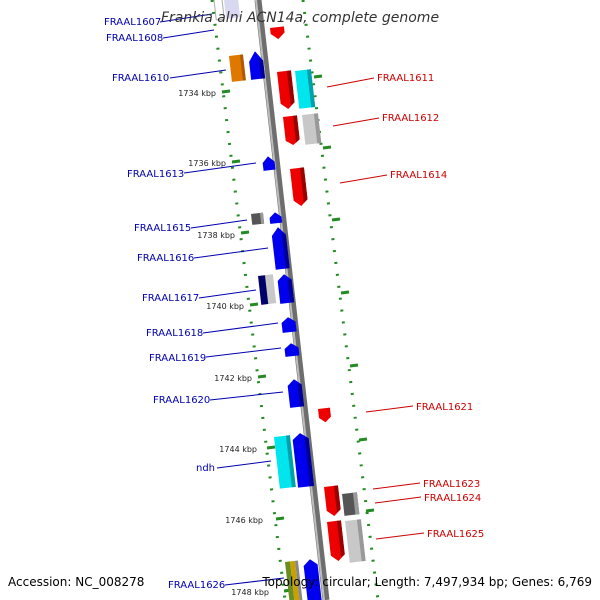 Image resolution: width=600 pixels, height=600 pixels. I want to click on gene-label: FRAAL1625, so click(455, 534).